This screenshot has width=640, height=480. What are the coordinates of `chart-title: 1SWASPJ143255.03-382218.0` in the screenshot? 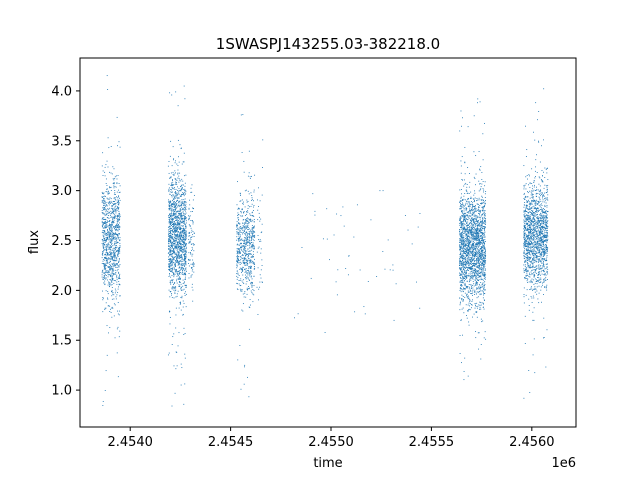 It's located at (328, 44).